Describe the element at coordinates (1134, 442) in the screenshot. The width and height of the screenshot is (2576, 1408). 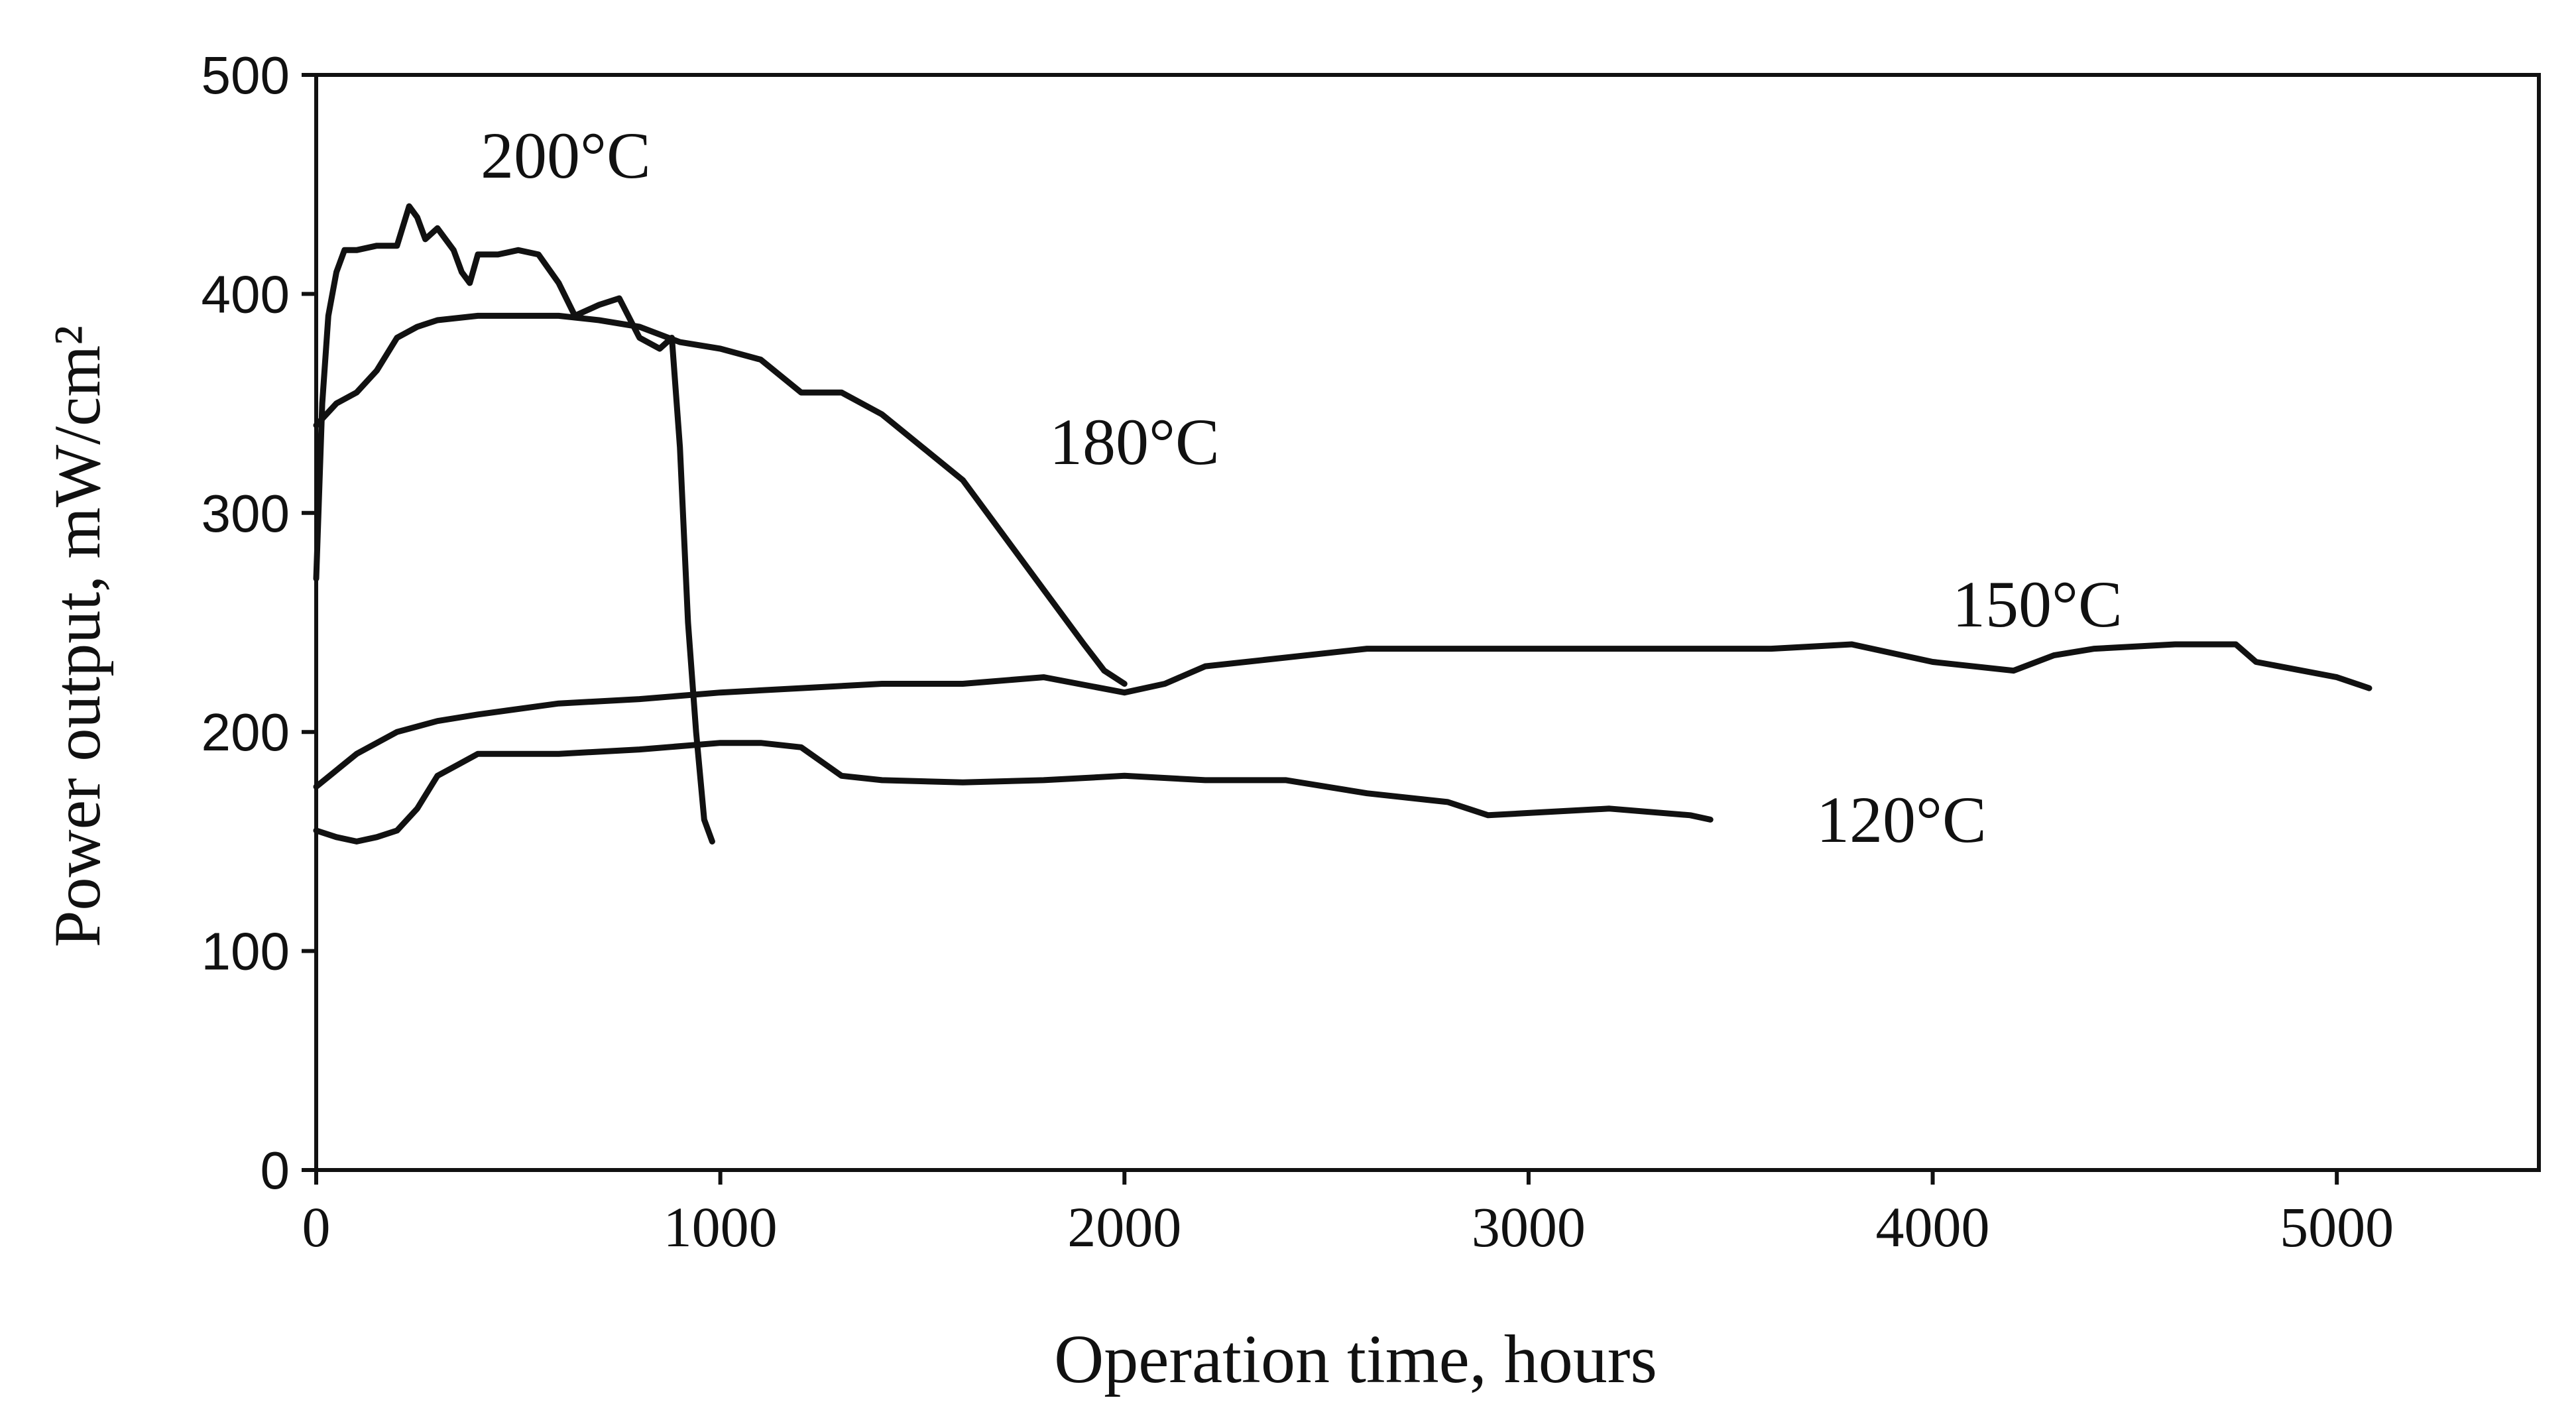
I see `series-label-180: 180°C` at that location.